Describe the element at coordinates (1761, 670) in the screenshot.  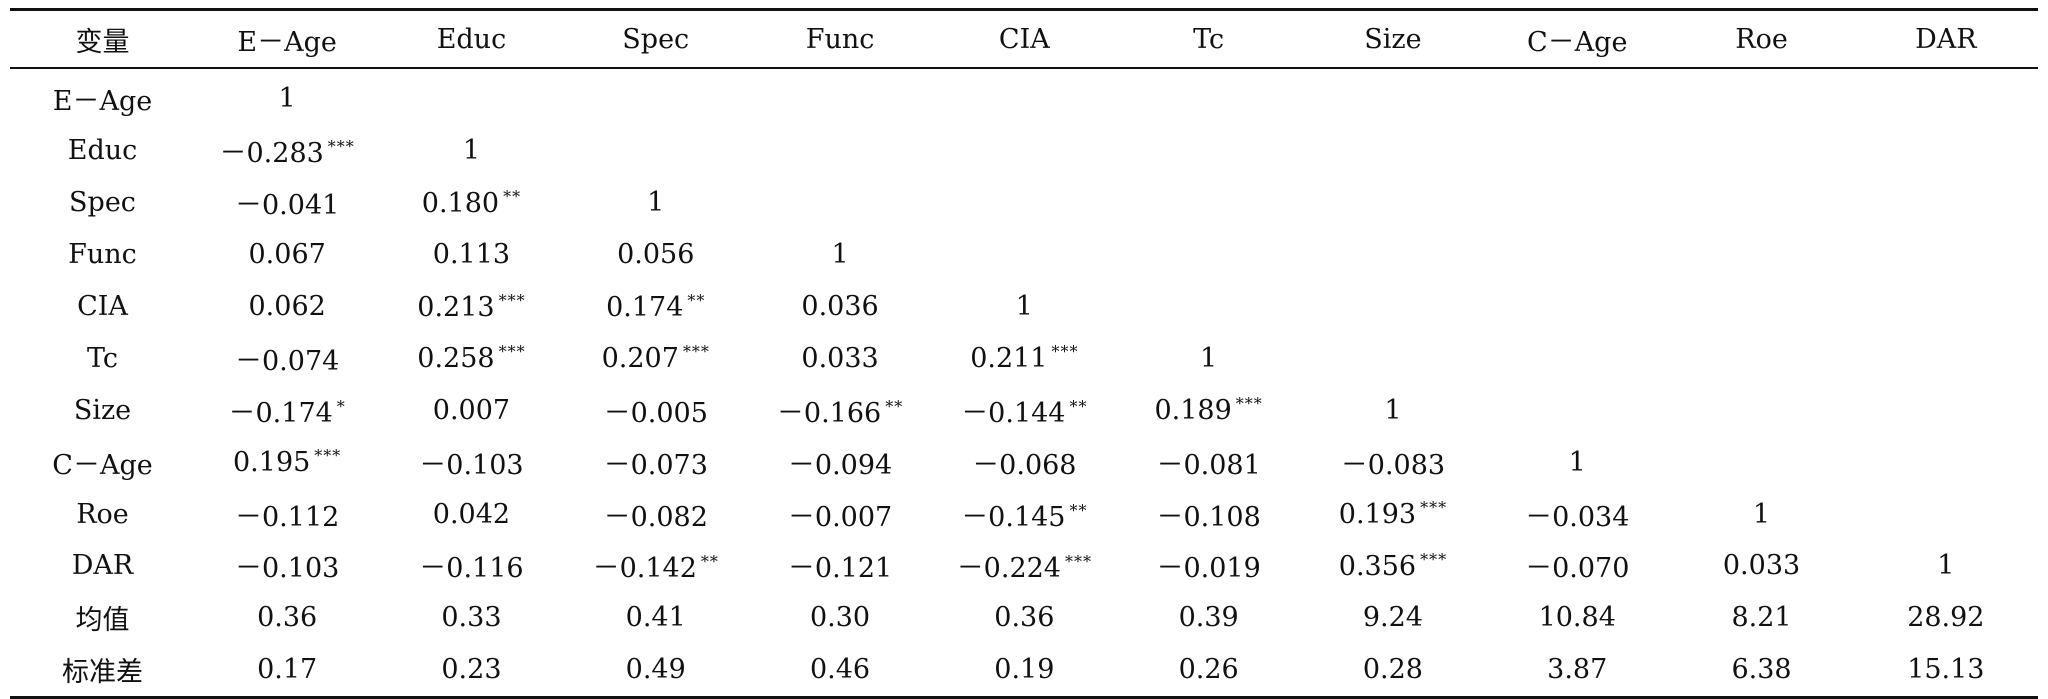
I see `cell-value: 6.38` at that location.